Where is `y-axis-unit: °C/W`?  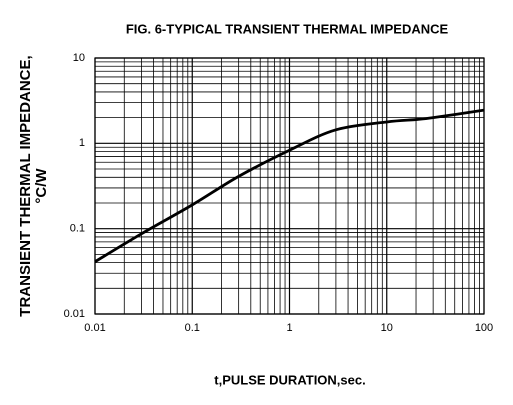 y-axis-unit: °C/W is located at coordinates (41, 186).